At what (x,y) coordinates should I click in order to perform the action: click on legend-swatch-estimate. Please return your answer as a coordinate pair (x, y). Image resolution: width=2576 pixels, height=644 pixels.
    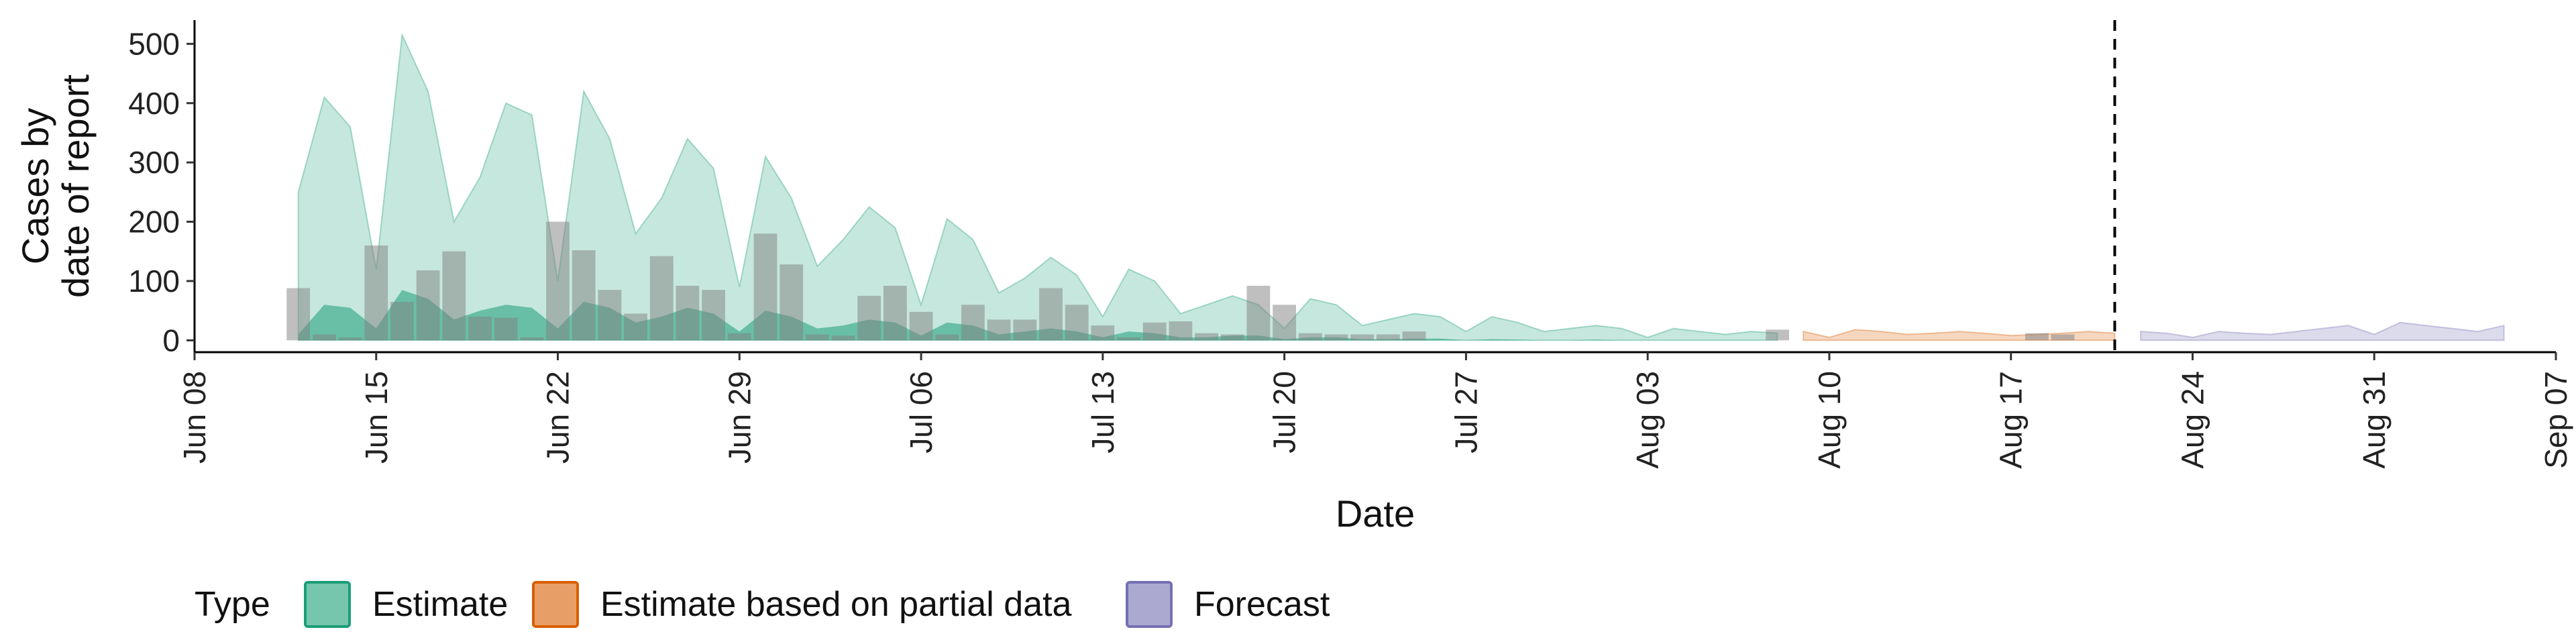
    Looking at the image, I should click on (327, 604).